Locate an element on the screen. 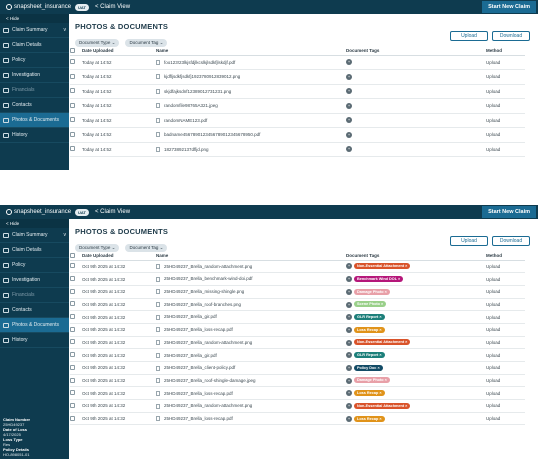 This screenshot has width=538, height=459. file-name-cell: 25HD49237_Brella_roof-branches.png is located at coordinates (251, 305).